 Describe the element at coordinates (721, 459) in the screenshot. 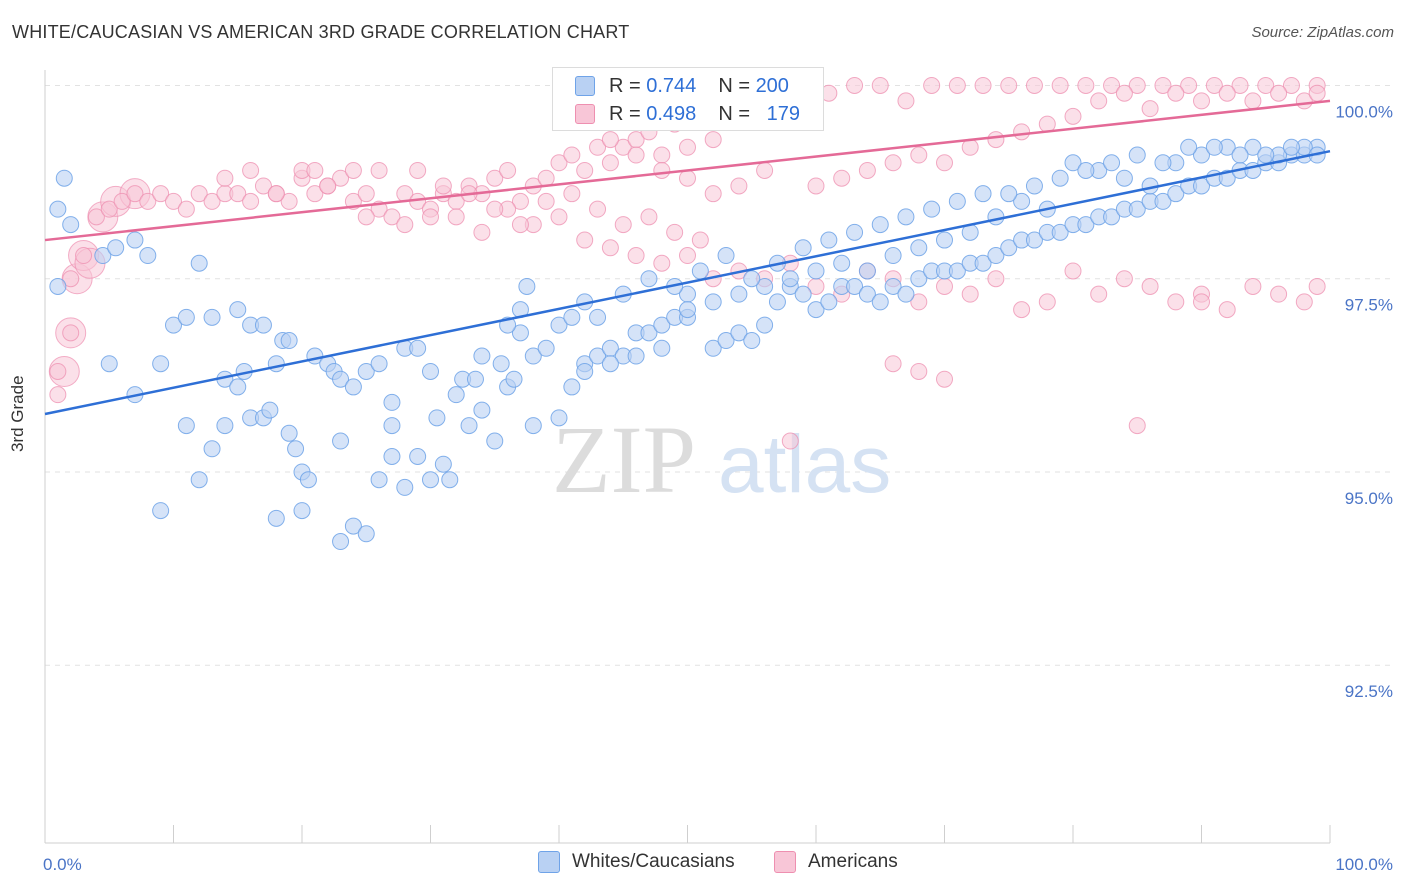

I see `watermark: ZIP atlas` at that location.